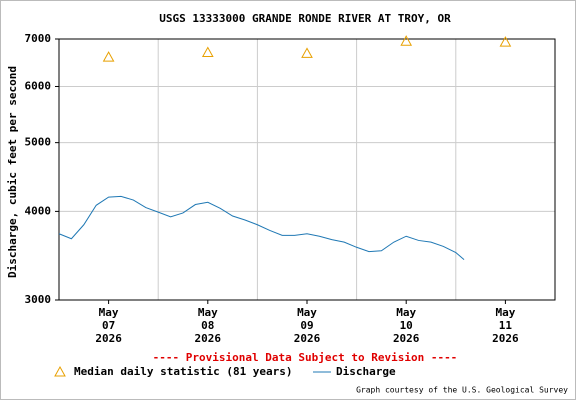  I want to click on y-tick-label: 3000, so click(38, 299).